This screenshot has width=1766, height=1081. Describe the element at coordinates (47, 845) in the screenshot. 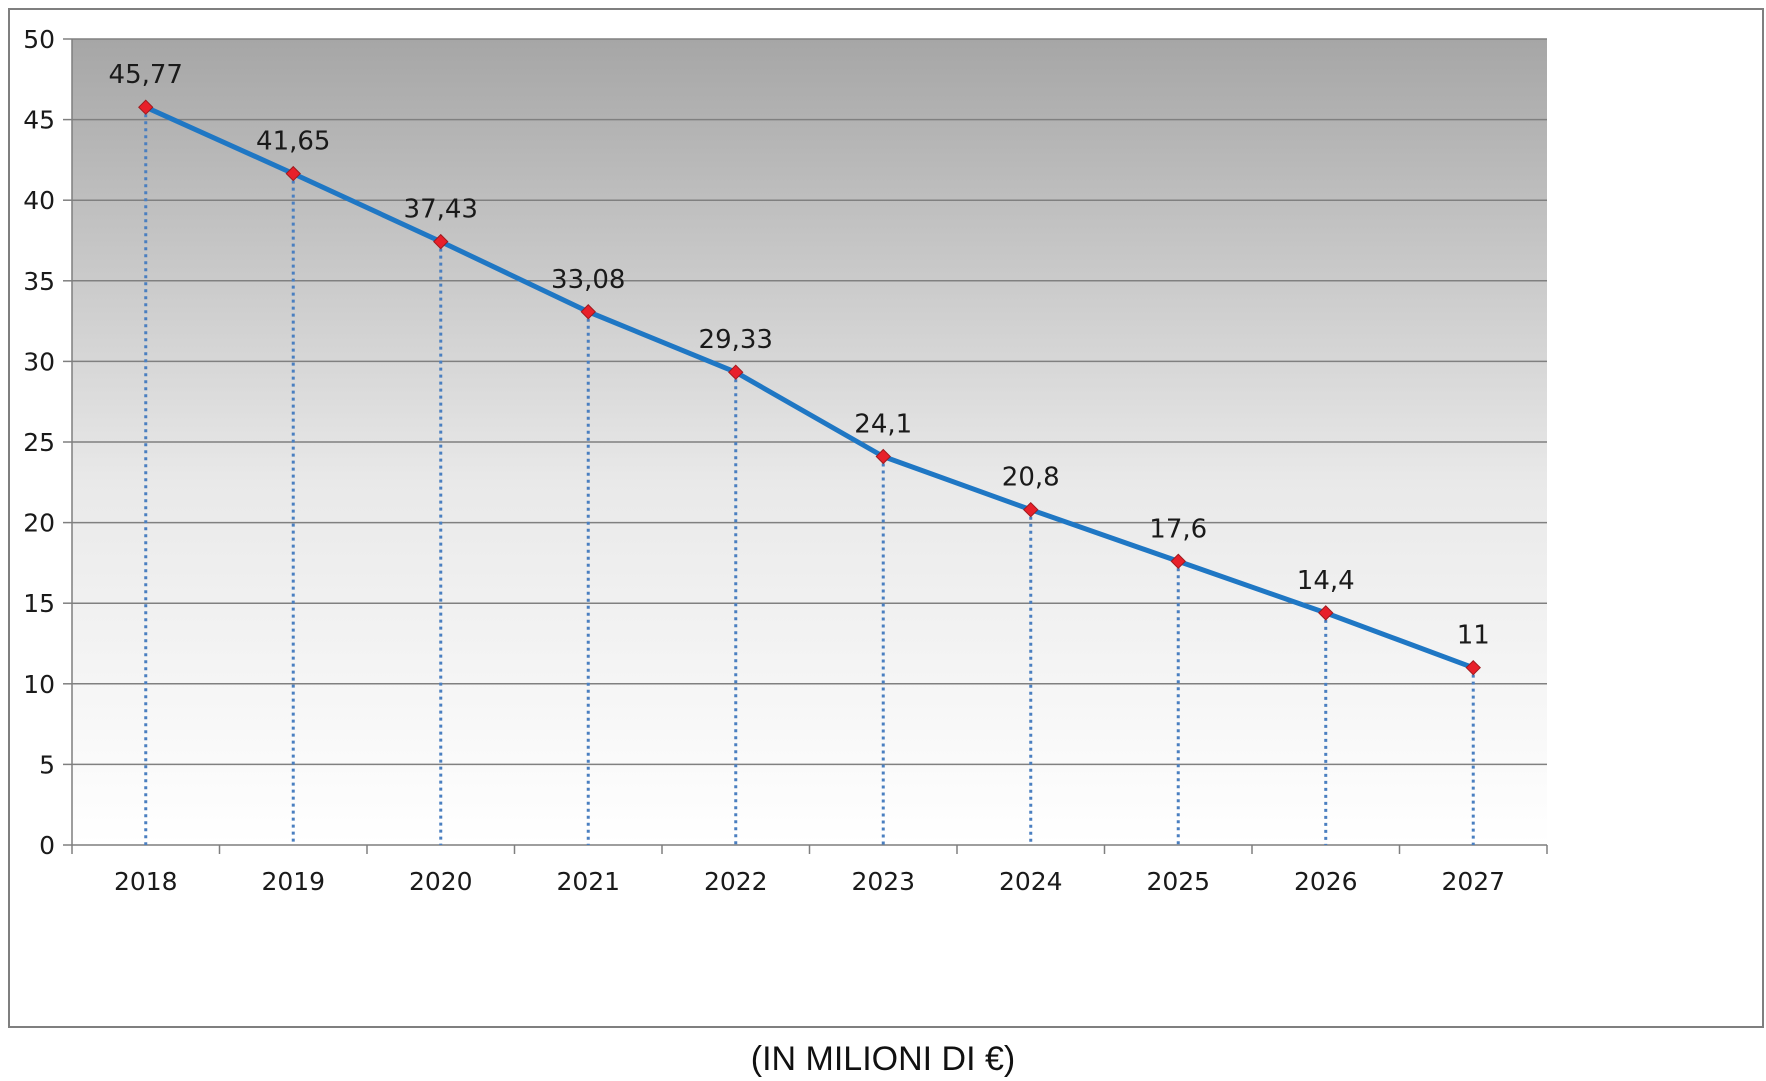

I see `y-tick-label: 0` at that location.